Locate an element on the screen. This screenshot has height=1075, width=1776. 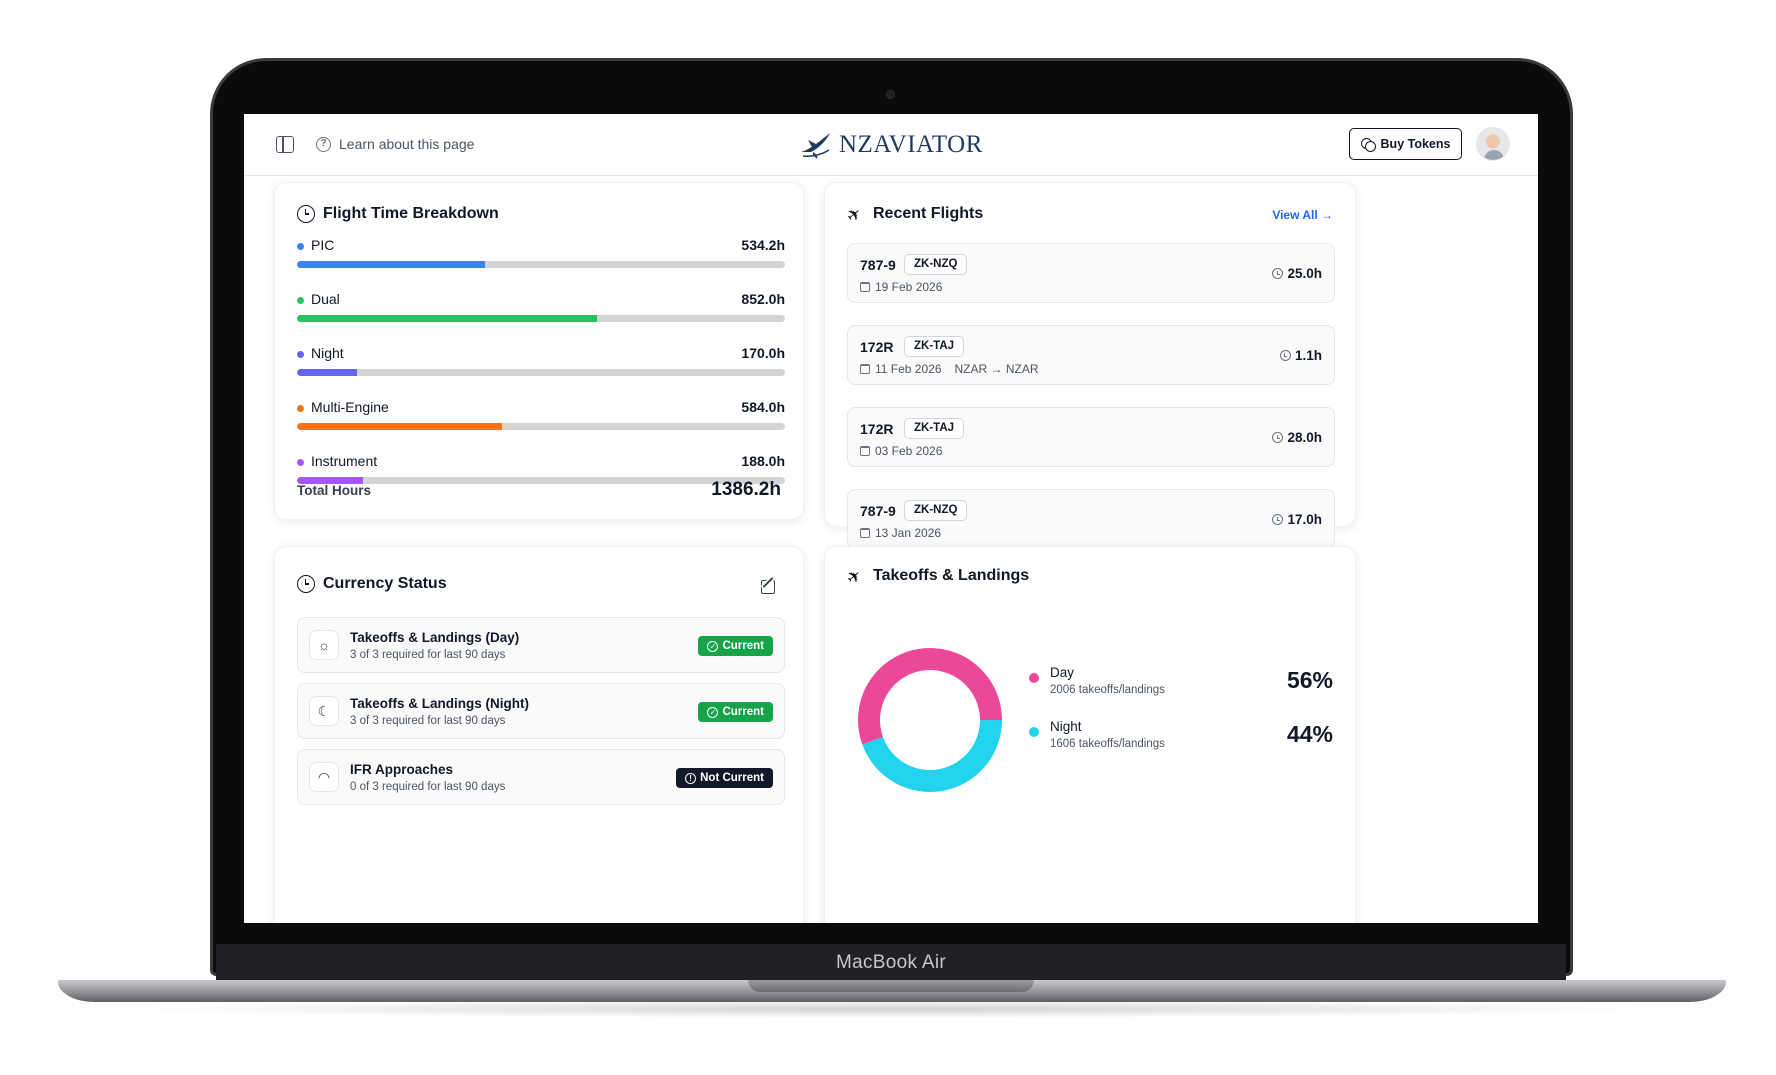
flight-list-item: 172R ZK-TAJ 11 Feb 2026 NZAR → NZAR 1.1h is located at coordinates (1091, 355).